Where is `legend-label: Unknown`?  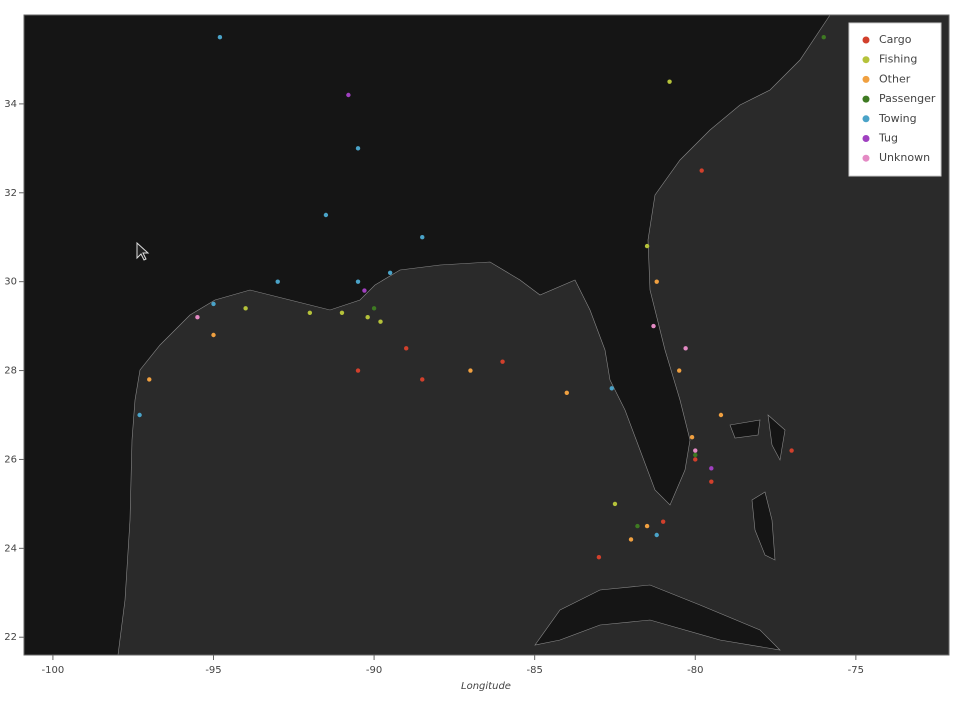 legend-label: Unknown is located at coordinates (904, 157).